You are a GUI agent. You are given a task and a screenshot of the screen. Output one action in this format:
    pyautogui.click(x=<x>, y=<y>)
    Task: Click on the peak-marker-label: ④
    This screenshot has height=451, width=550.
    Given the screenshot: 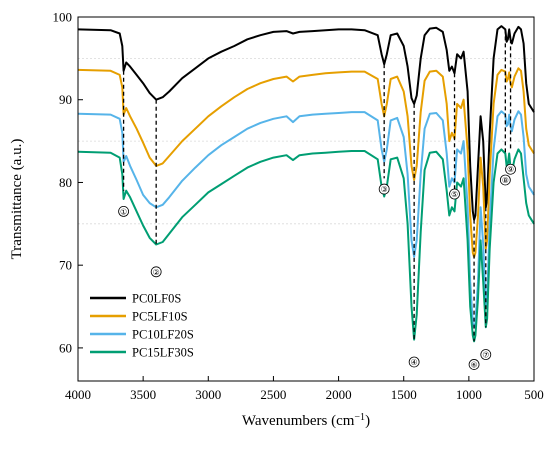 What is the action you would take?
    pyautogui.click(x=414, y=362)
    